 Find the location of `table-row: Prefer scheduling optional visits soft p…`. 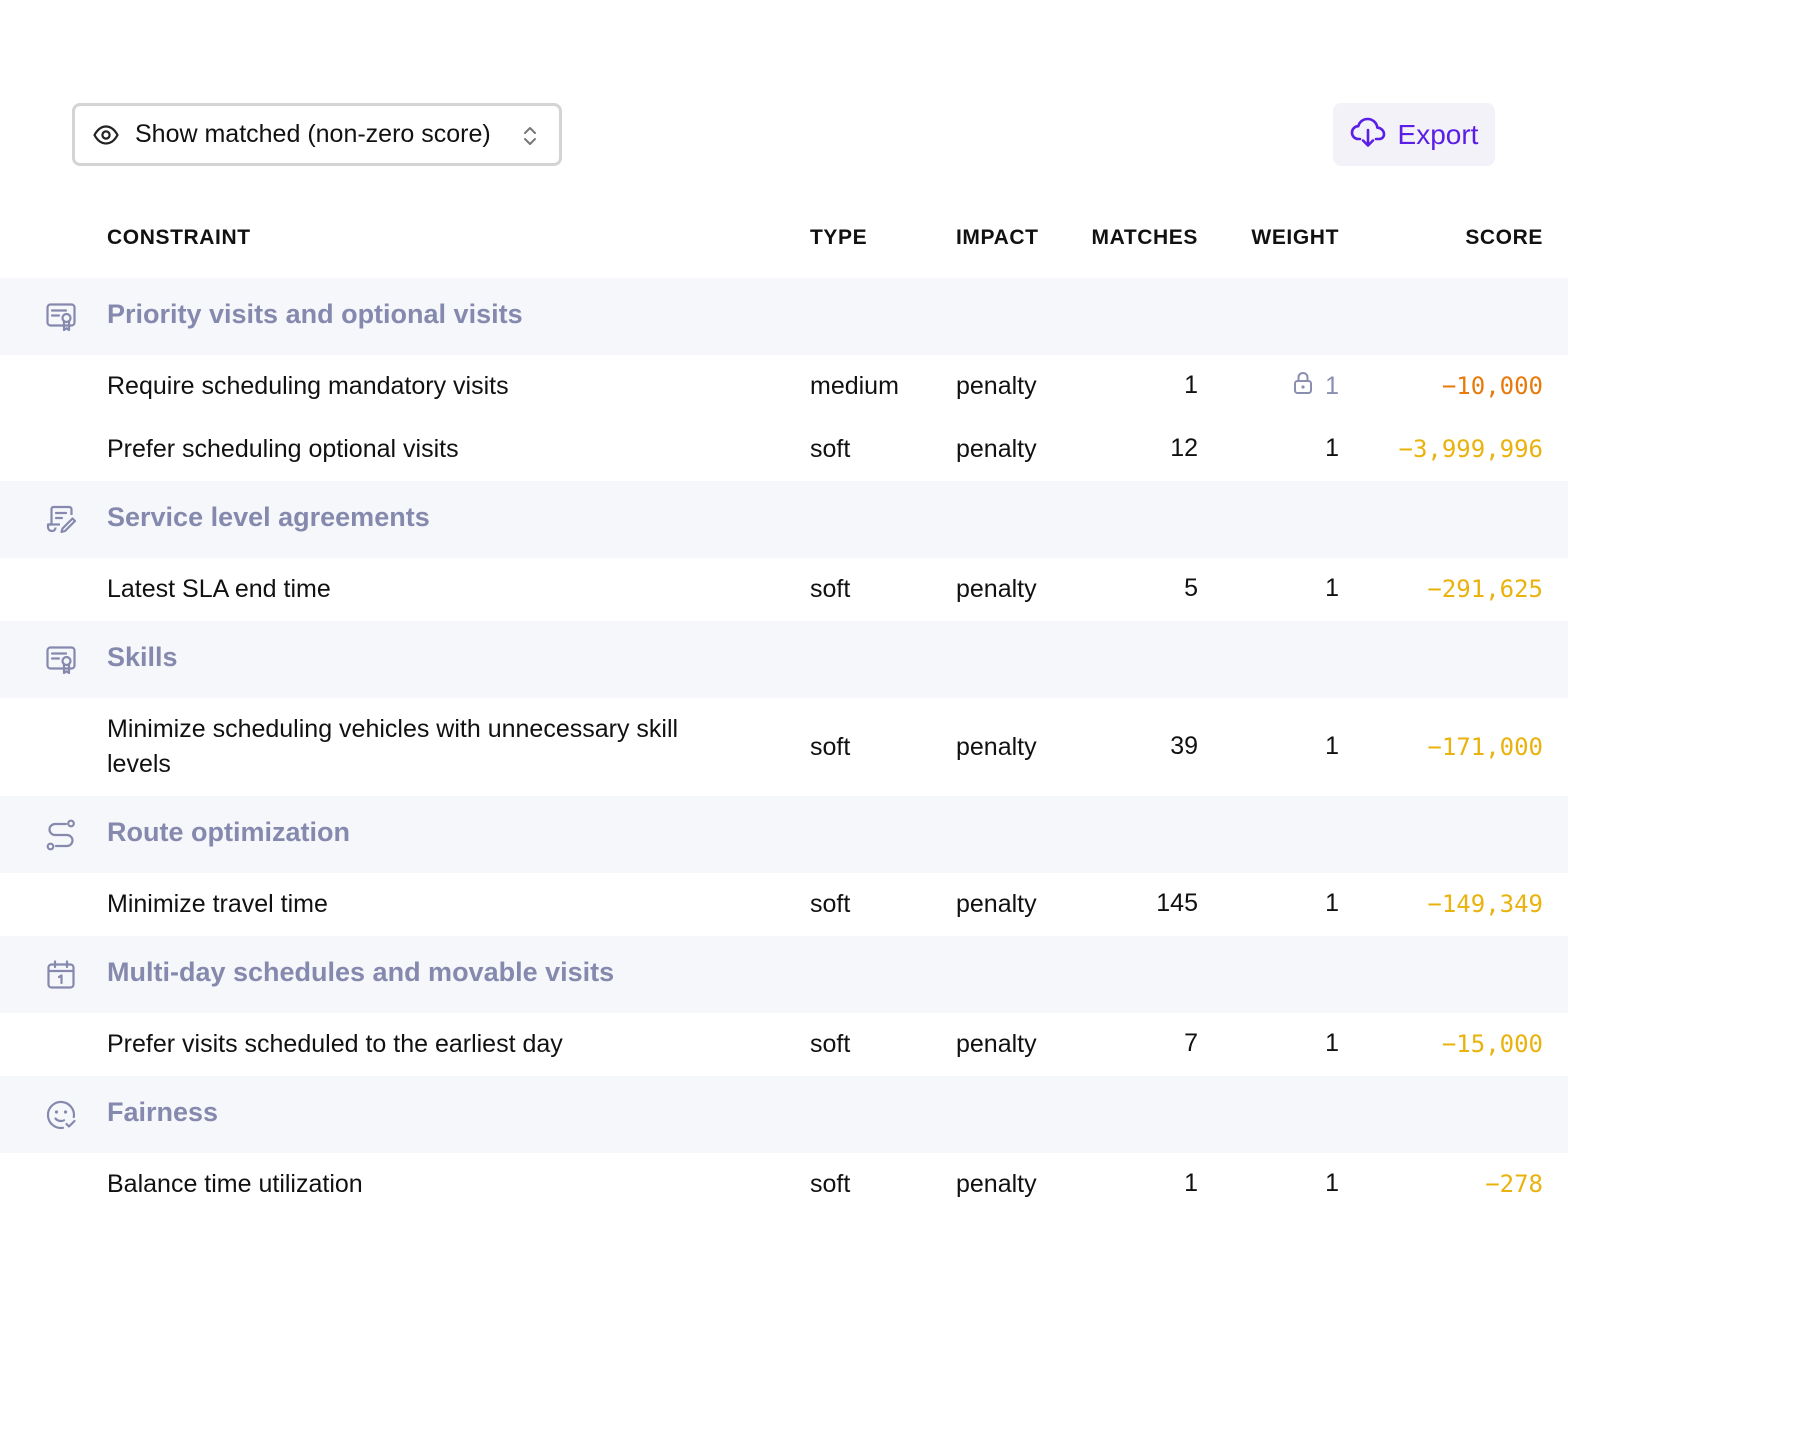

table-row: Prefer scheduling optional visits soft p… is located at coordinates (784, 449).